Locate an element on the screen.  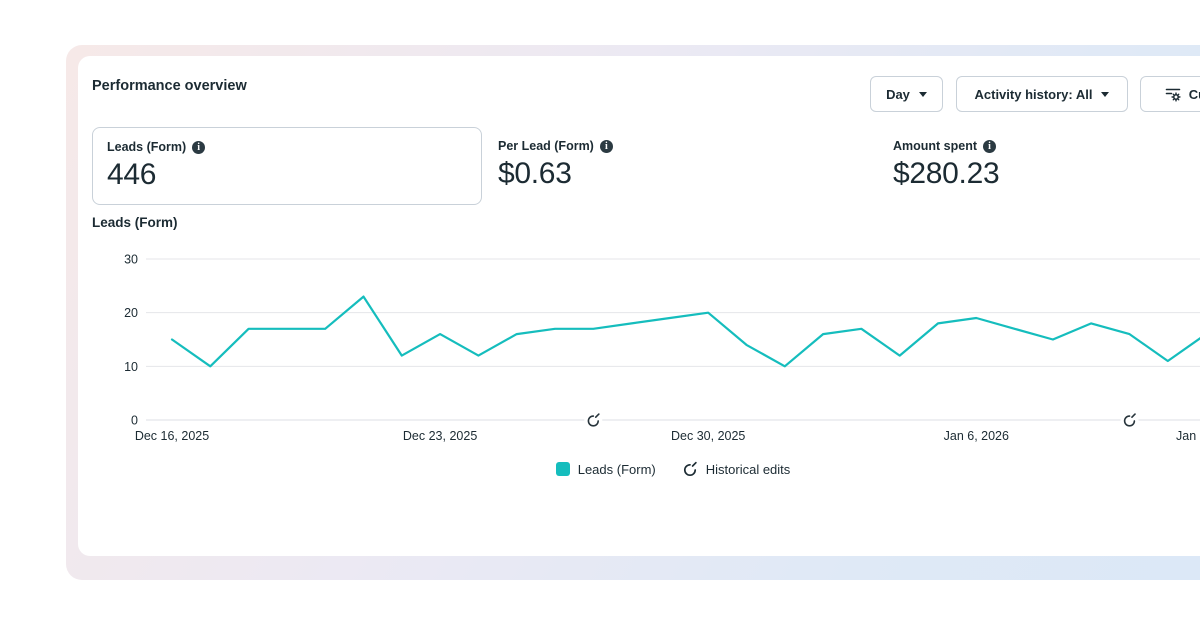
legend-label: Leads (Form) is located at coordinates (616, 469).